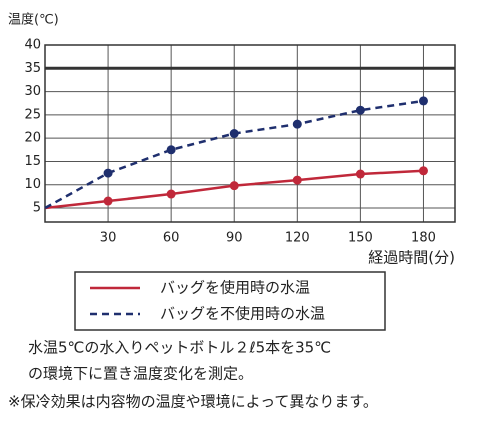  What do you see at coordinates (230, 301) in the screenshot?
I see `legend-box` at bounding box center [230, 301].